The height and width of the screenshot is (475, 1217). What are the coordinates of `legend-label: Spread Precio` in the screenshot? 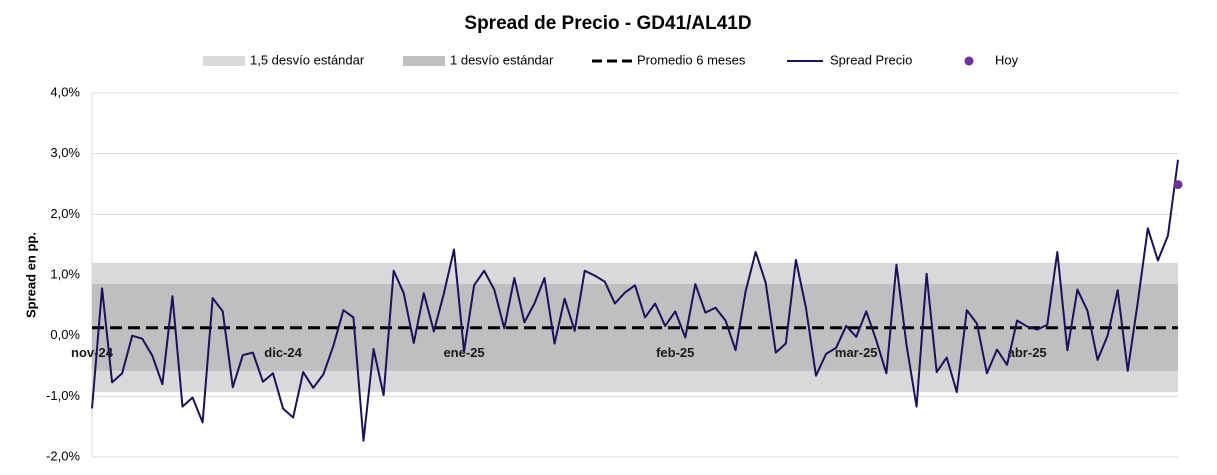 It's located at (871, 59).